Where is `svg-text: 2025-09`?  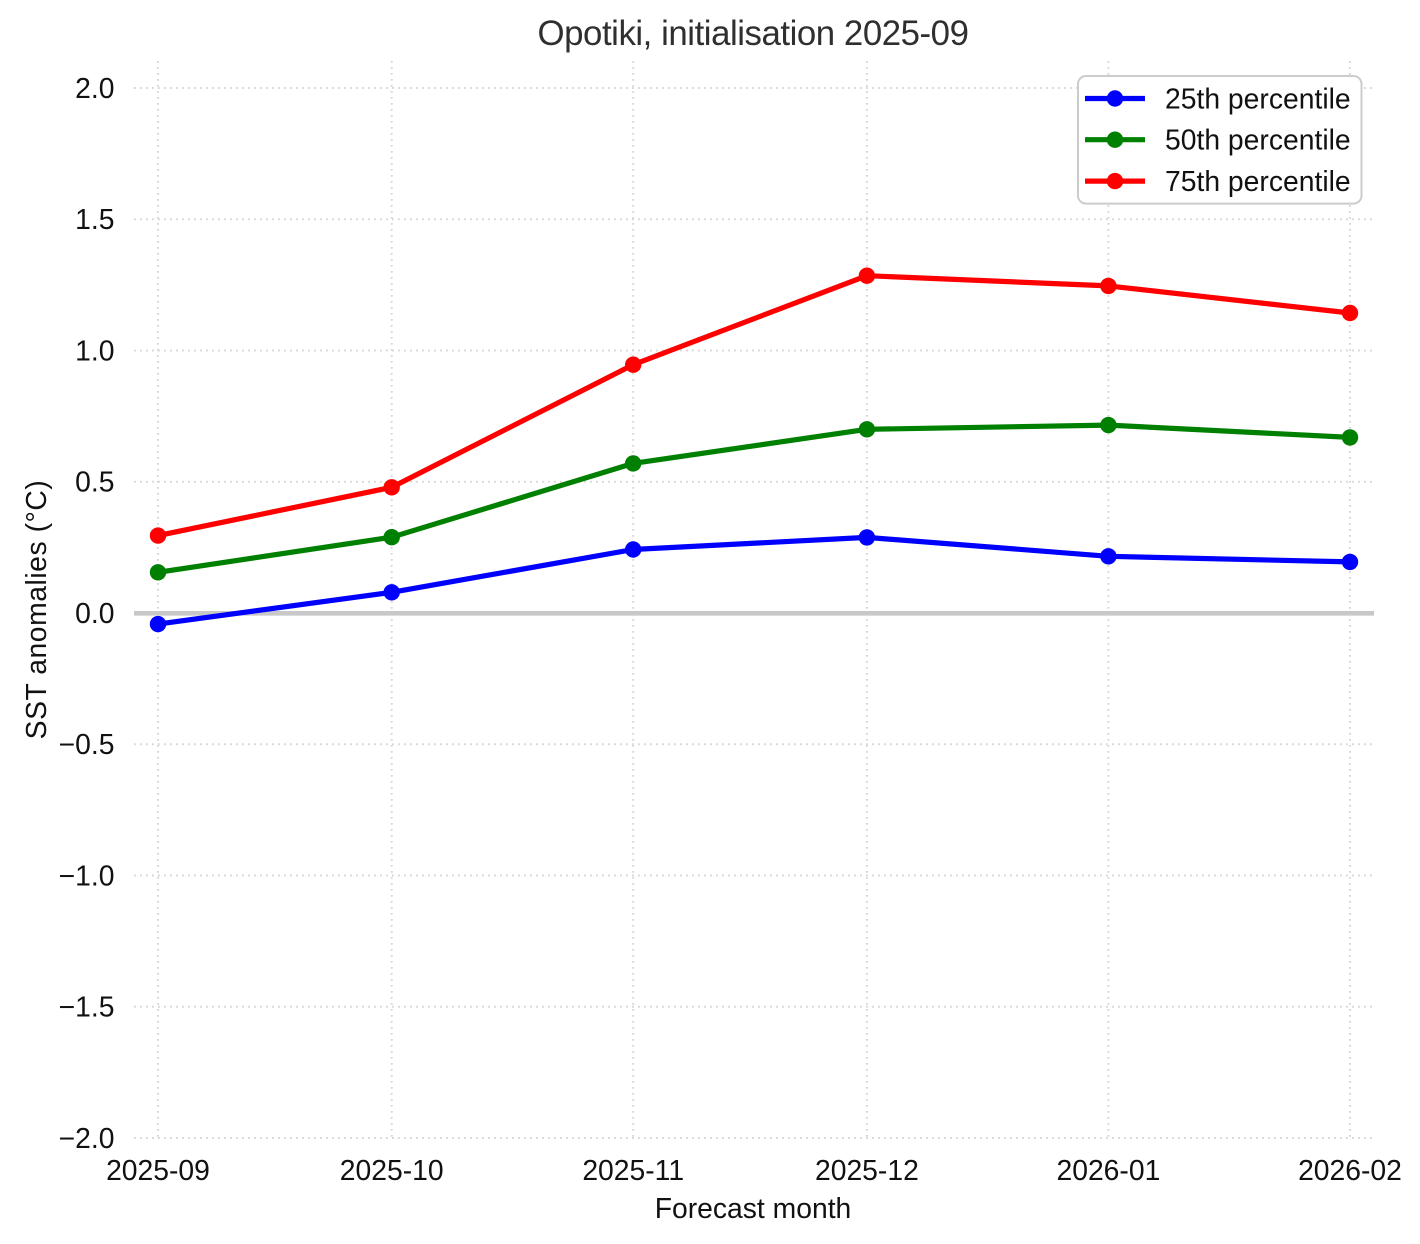 svg-text: 2025-09 is located at coordinates (158, 1170).